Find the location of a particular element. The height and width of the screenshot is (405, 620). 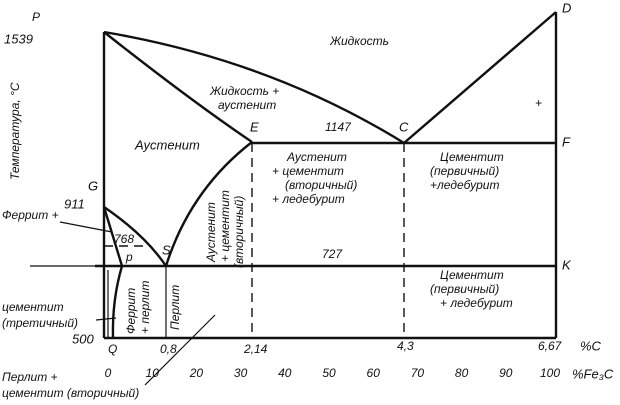

temperature: 768 is located at coordinates (124, 239).